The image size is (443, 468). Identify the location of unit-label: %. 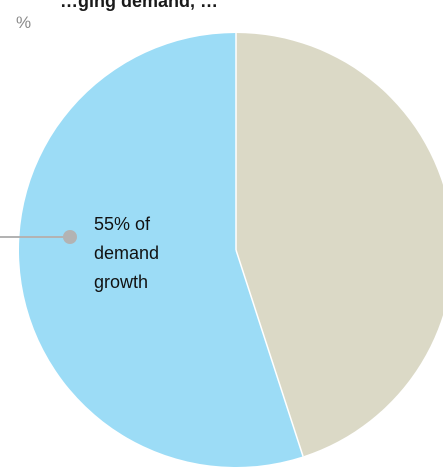
(23, 22).